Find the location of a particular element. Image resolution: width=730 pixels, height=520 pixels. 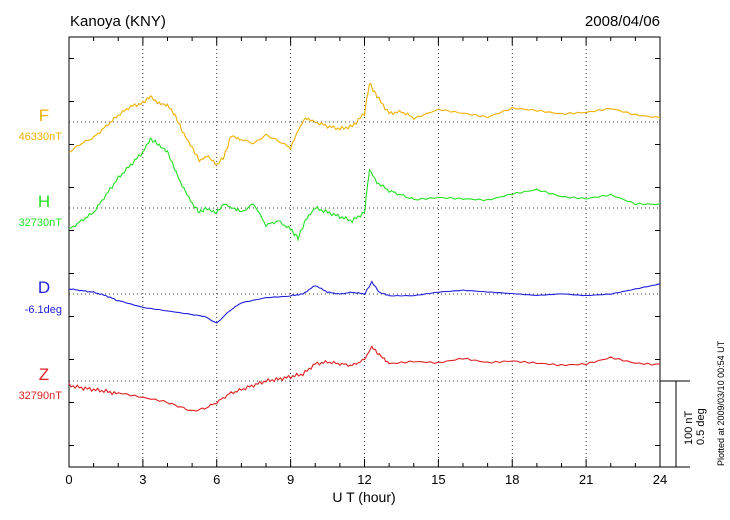

series-name-d: D is located at coordinates (44, 287).